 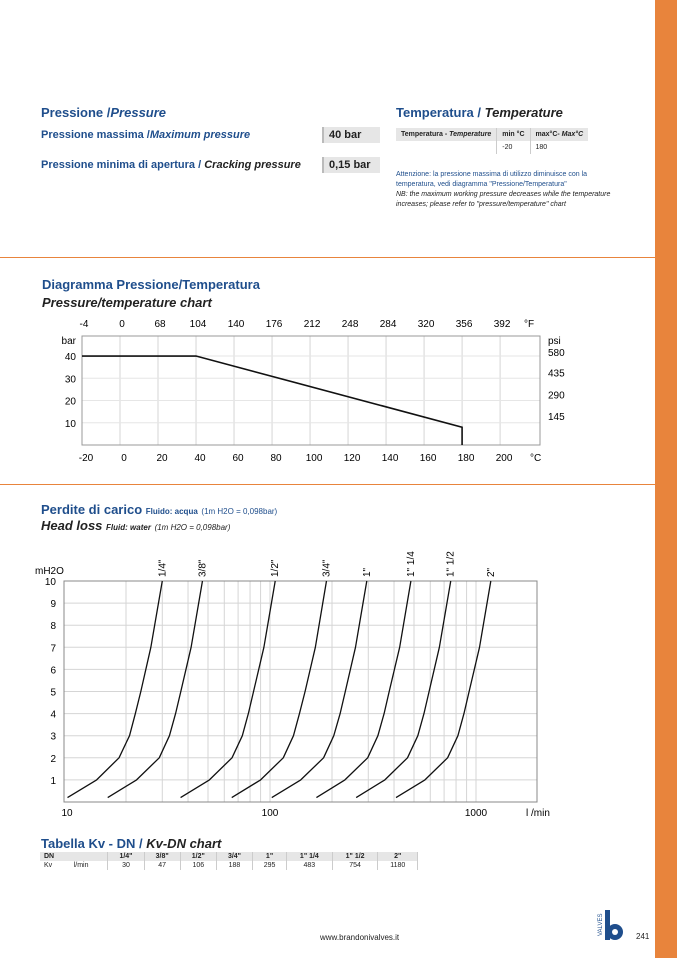 What do you see at coordinates (556, 373) in the screenshot?
I see `y-right-tick-label: 435` at bounding box center [556, 373].